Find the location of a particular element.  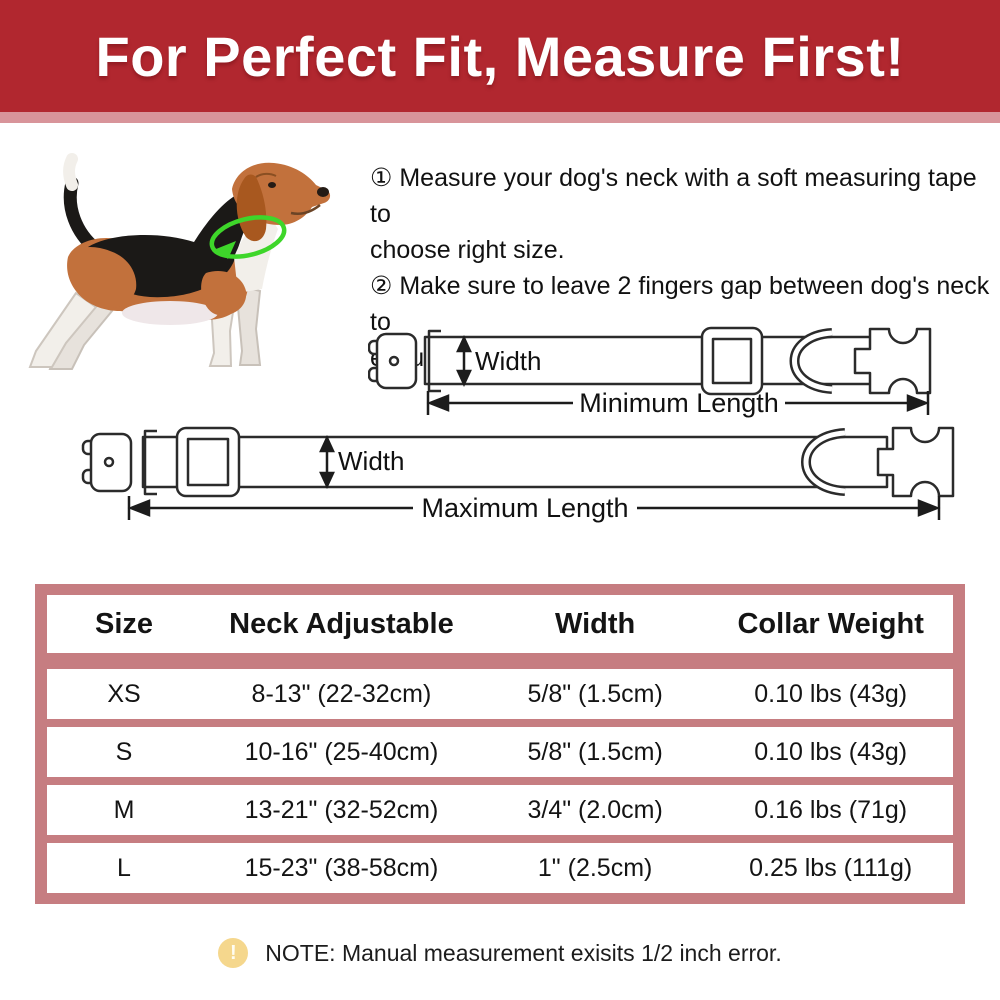

column-header-width: Width is located at coordinates (595, 623).